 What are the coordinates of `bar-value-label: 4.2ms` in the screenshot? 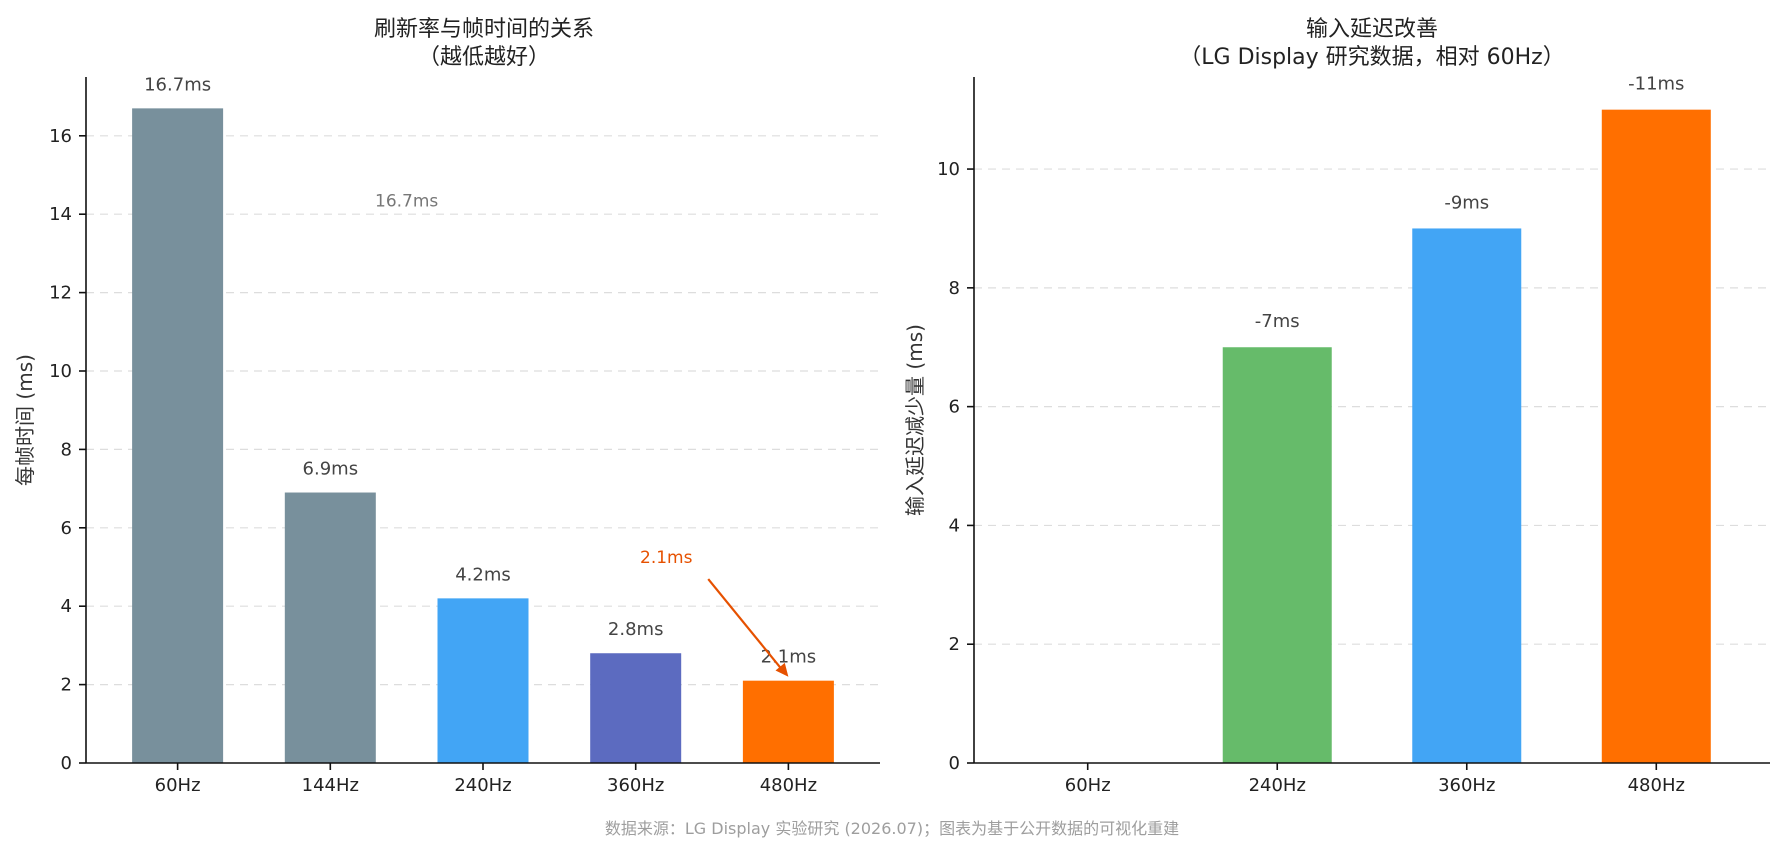 It's located at (483, 574).